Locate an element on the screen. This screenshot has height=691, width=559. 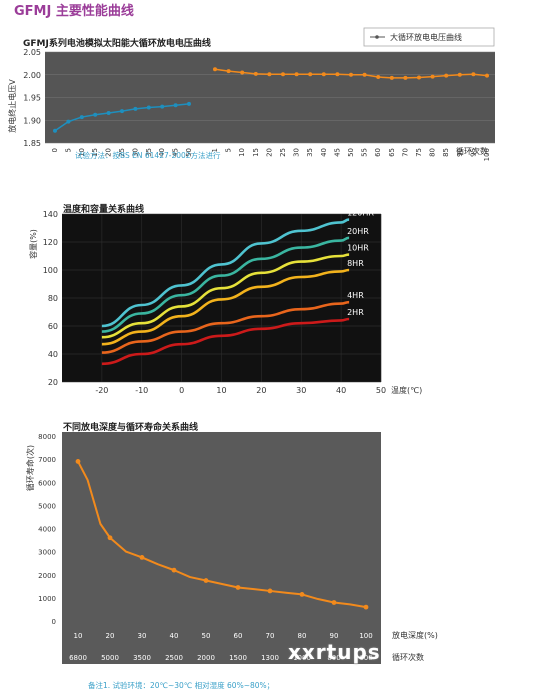
chart3-ytick-label: 1000 is located at coordinates (47, 599).